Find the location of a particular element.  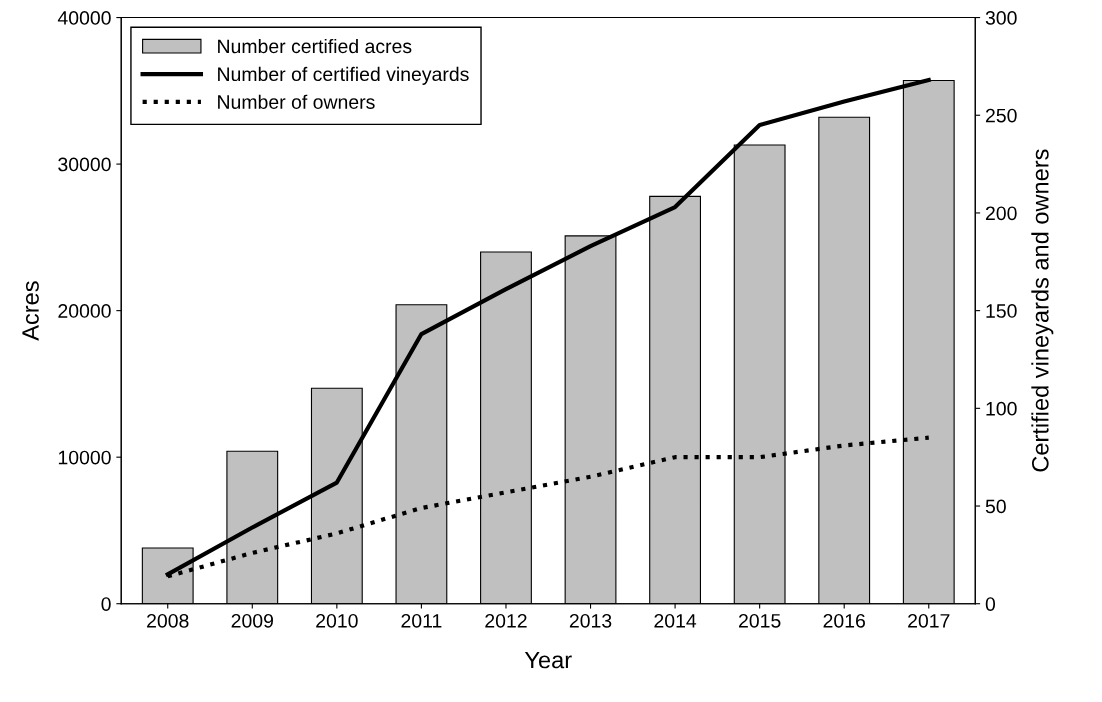

legend-label: Number of certified vineyards is located at coordinates (343, 75).